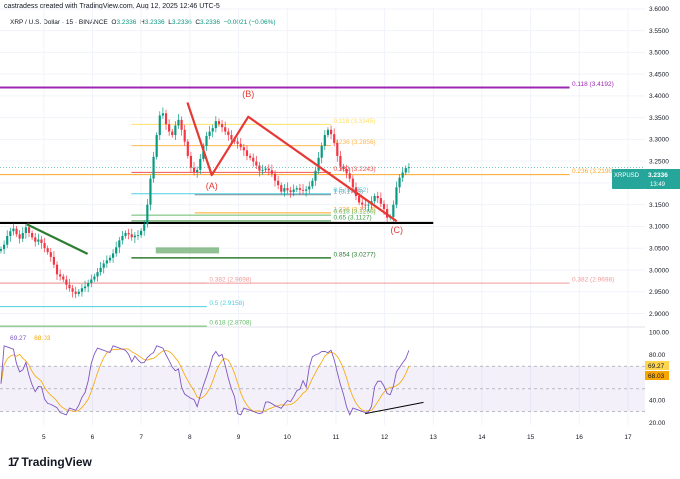  What do you see at coordinates (659, 96) in the screenshot?
I see `price-tick-label: 3.4000` at bounding box center [659, 96].